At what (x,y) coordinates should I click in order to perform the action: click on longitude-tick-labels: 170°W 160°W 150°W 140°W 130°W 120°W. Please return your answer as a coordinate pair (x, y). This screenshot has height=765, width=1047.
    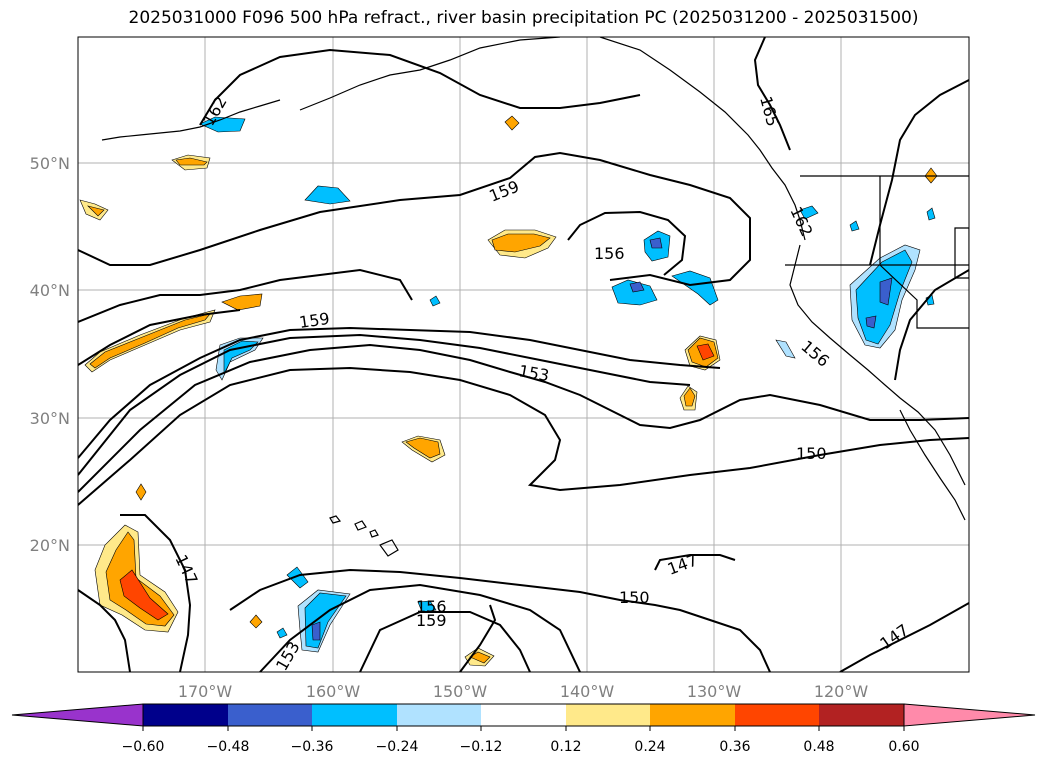
    Looking at the image, I should click on (523, 691).